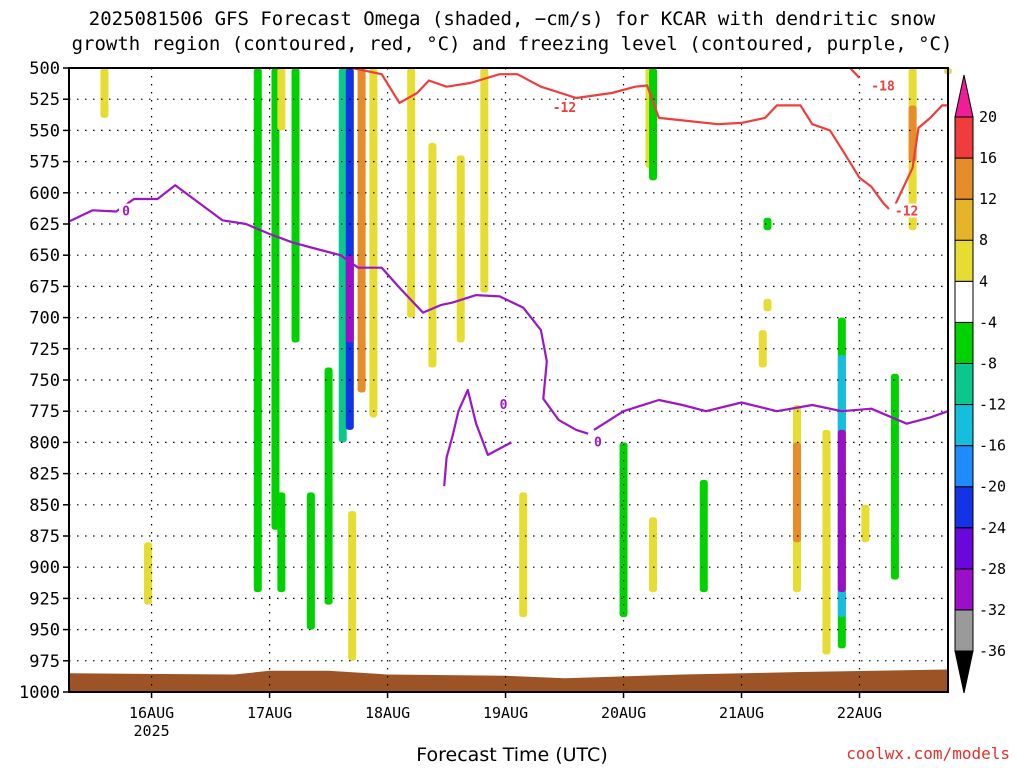  Describe the element at coordinates (44, 287) in the screenshot. I see `y-tick-label: 675` at that location.